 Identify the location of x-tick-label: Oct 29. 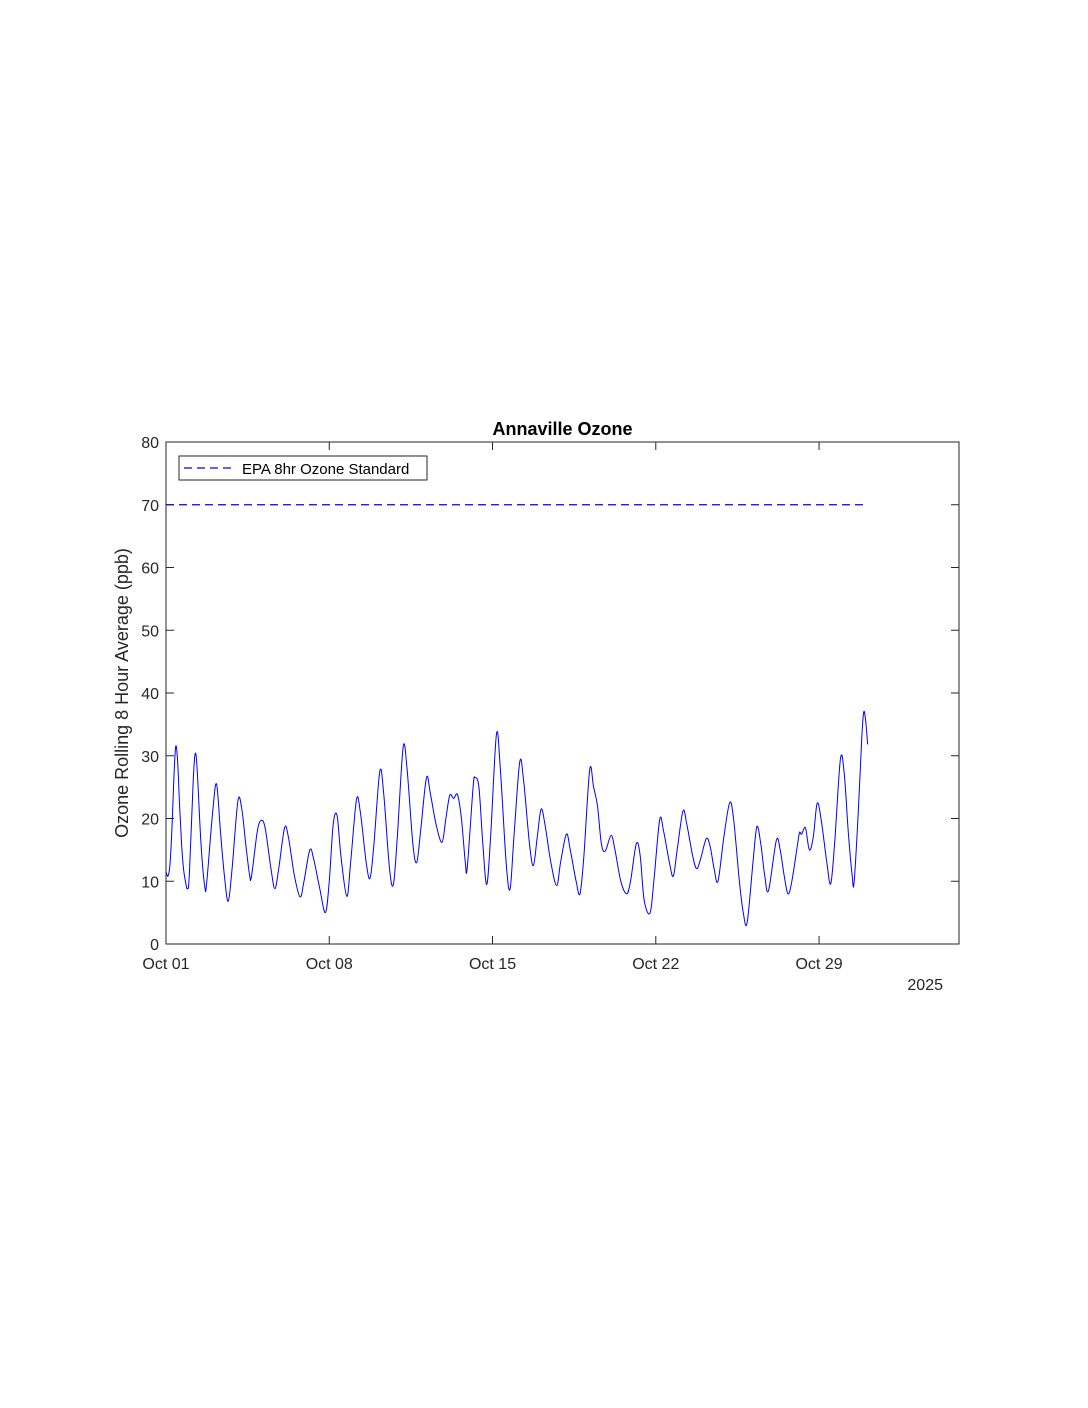
(818, 964).